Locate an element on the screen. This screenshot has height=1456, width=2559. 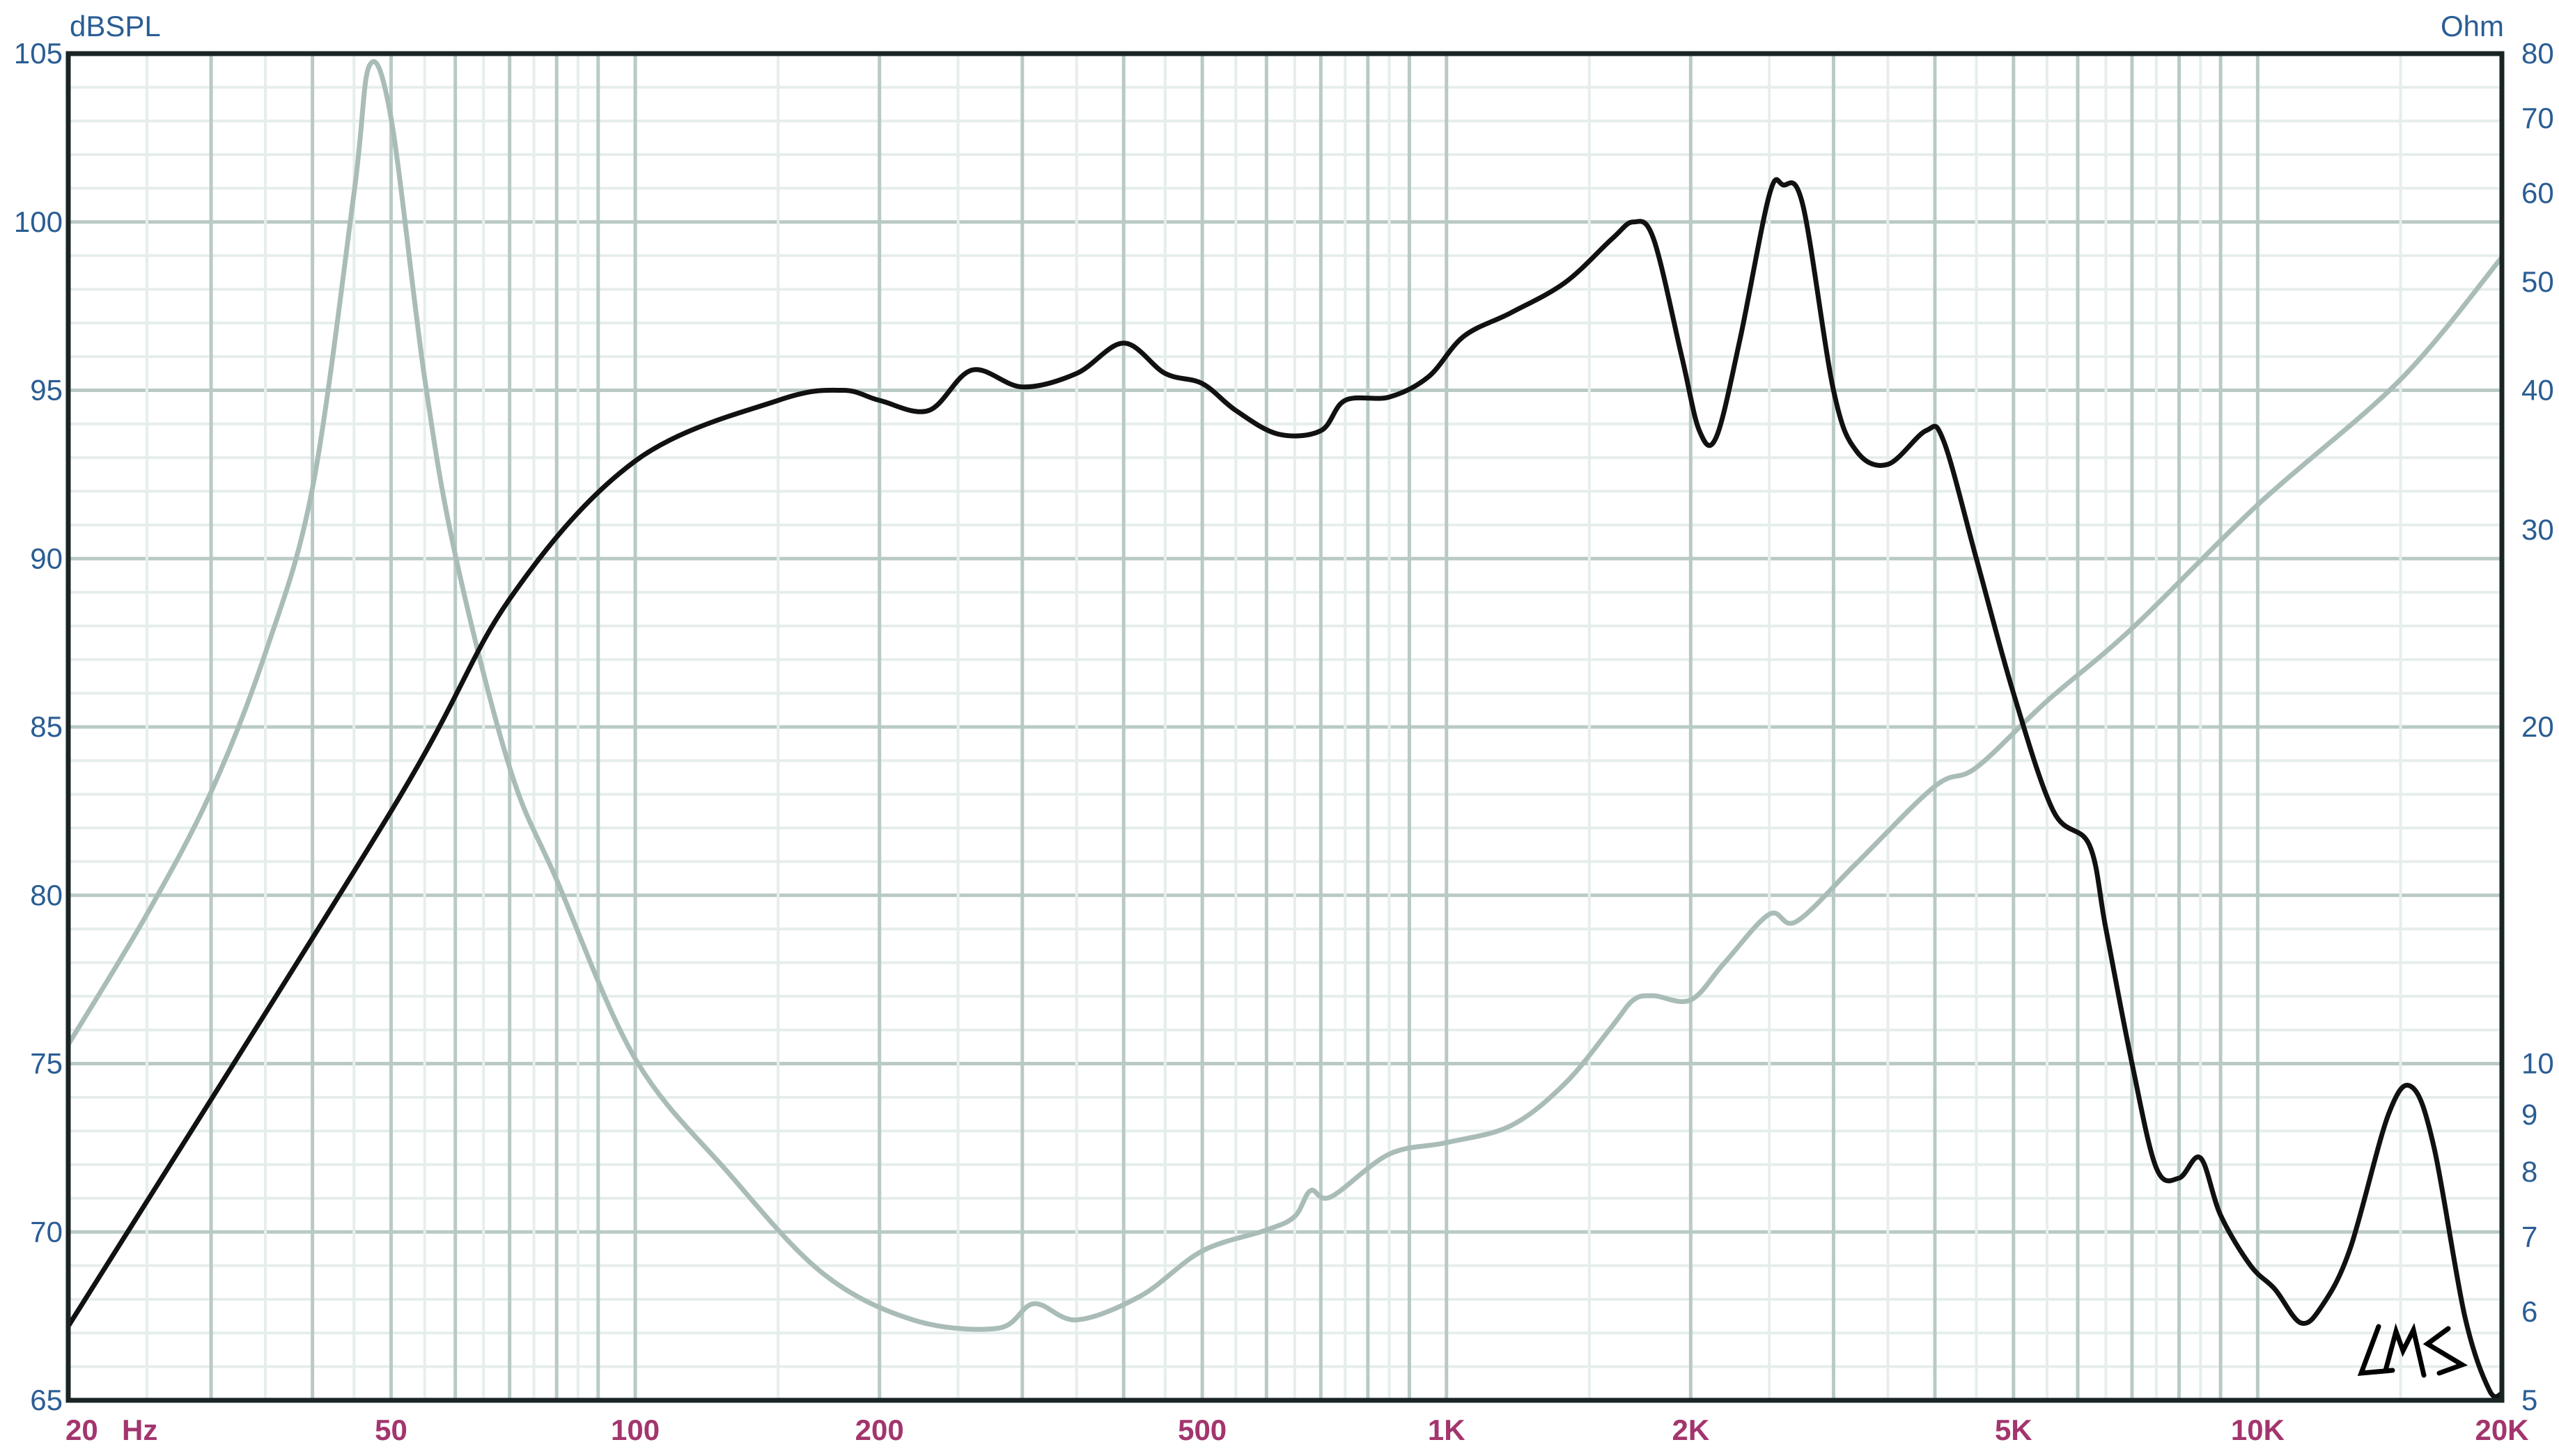
y-tick-label: 80 is located at coordinates (46, 895).